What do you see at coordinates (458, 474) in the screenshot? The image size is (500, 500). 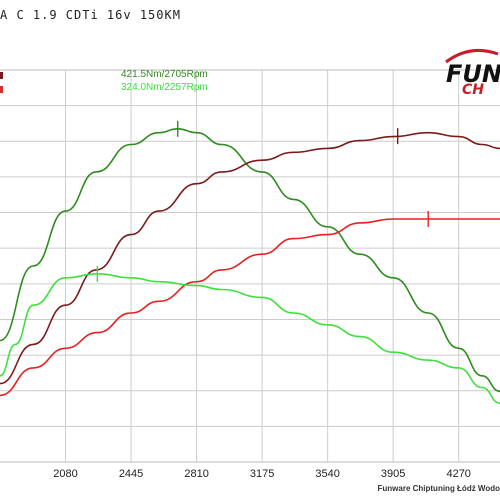 I see `x-tick-label: 4270` at bounding box center [458, 474].